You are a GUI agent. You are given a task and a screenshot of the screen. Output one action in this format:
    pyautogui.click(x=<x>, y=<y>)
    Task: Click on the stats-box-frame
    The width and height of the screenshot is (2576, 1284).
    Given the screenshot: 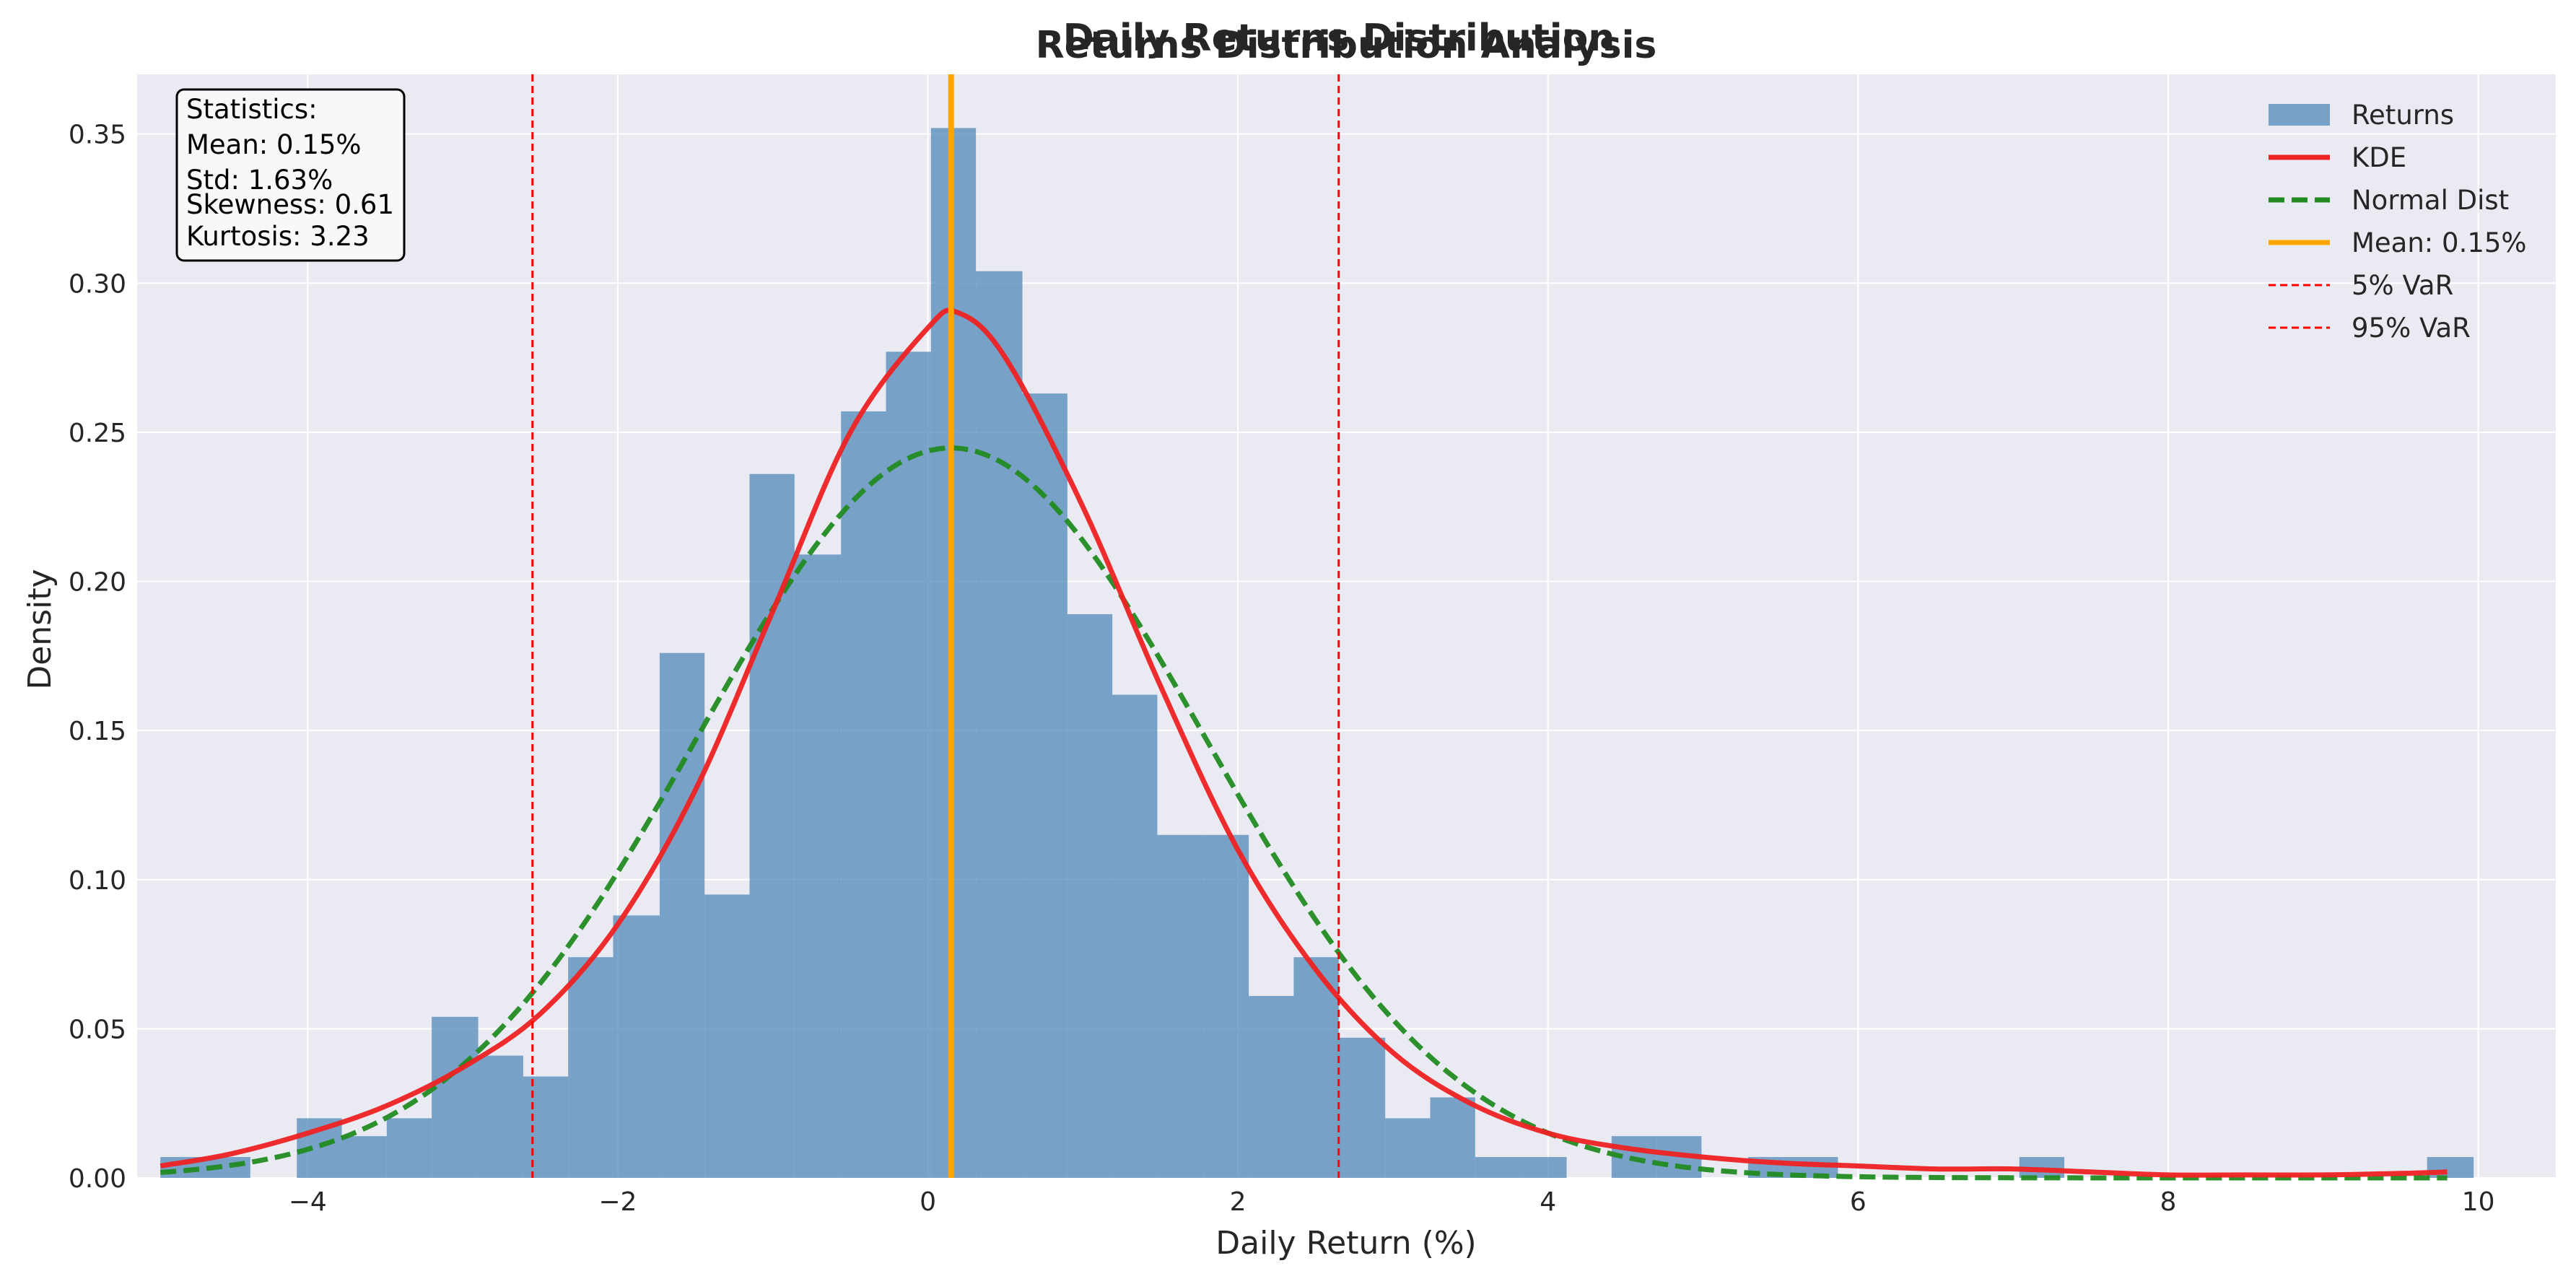 What is the action you would take?
    pyautogui.click(x=290, y=175)
    